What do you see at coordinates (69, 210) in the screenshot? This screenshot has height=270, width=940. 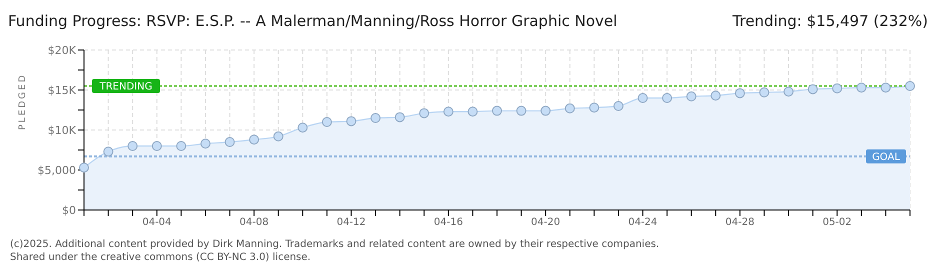 I see `y-tick-label: $0` at bounding box center [69, 210].